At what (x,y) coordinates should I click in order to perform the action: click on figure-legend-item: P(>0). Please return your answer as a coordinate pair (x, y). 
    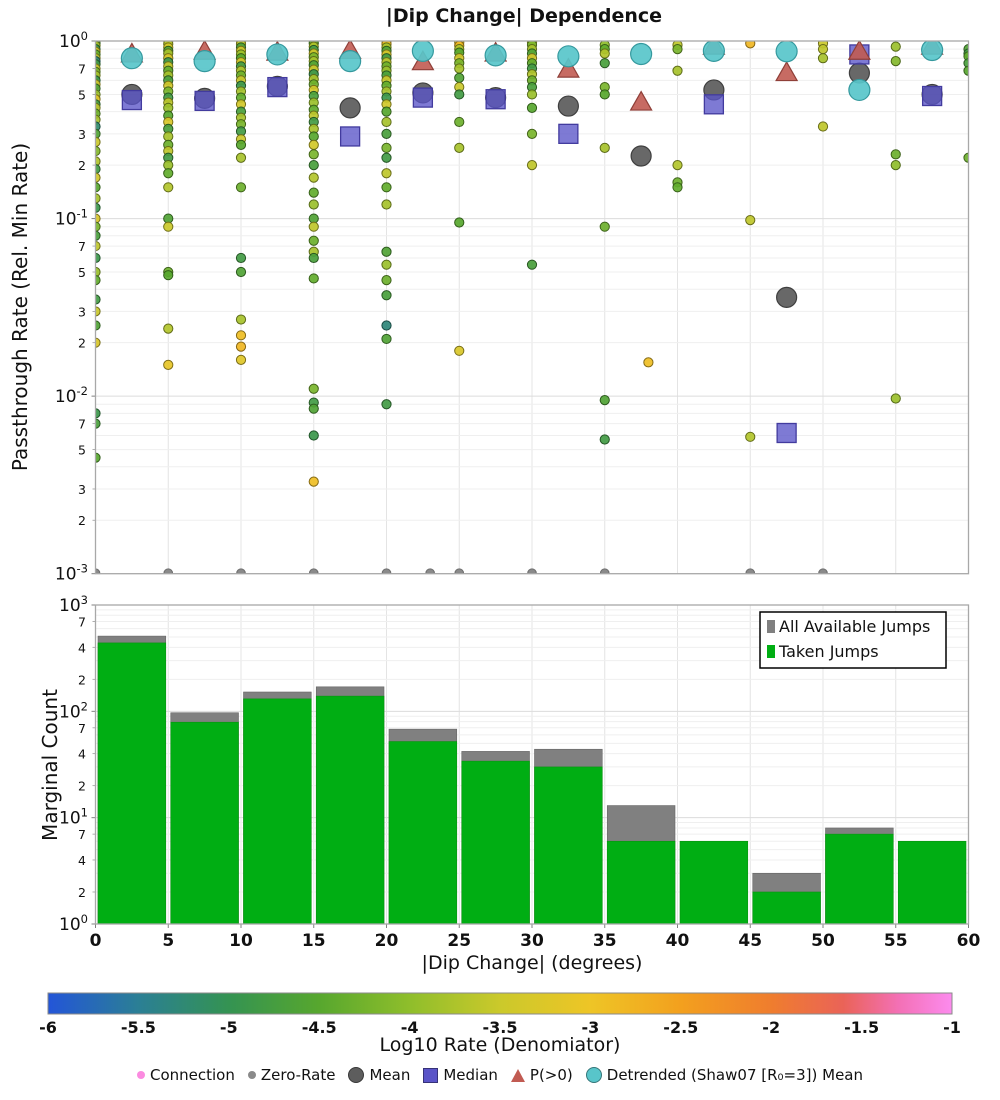
    Looking at the image, I should click on (541, 1075).